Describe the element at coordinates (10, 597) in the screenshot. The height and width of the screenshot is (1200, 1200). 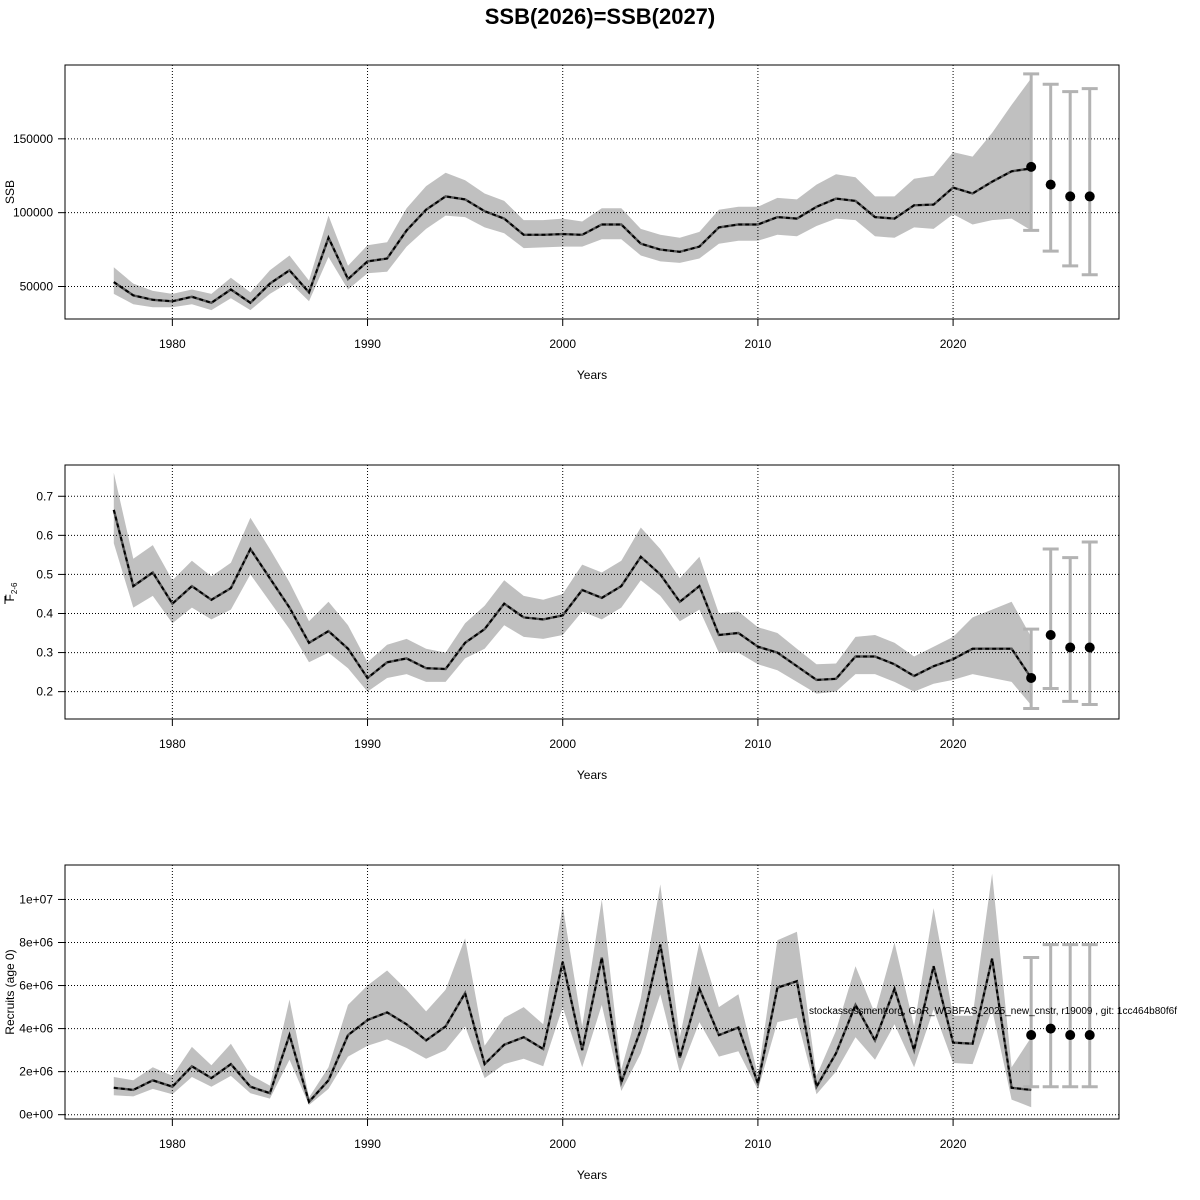
I see `y-axis-title-main: F` at that location.